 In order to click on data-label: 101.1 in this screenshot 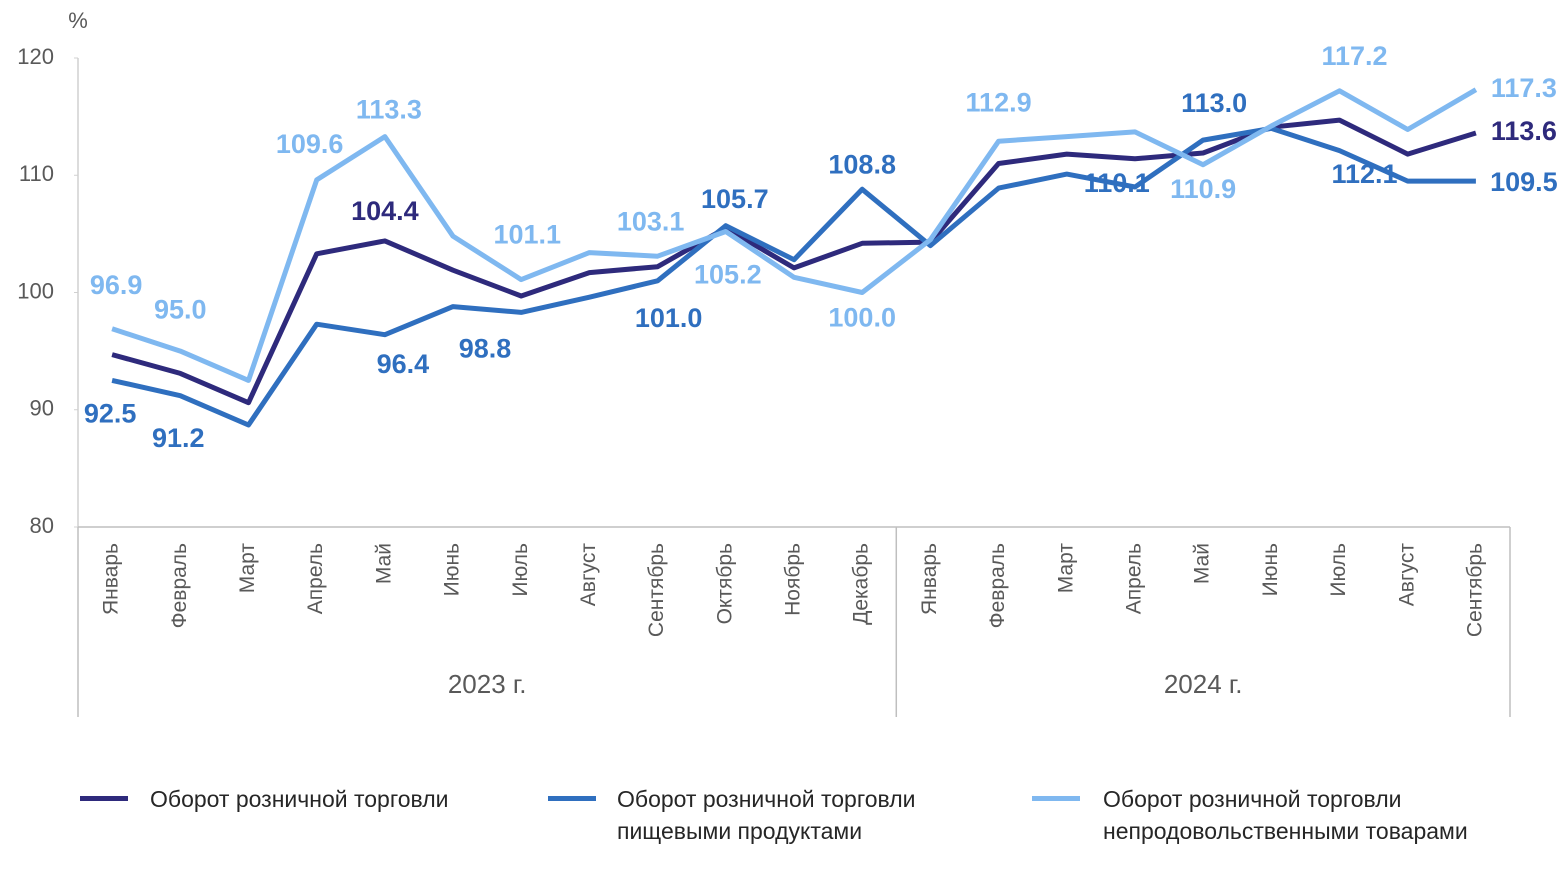, I will do `click(527, 235)`.